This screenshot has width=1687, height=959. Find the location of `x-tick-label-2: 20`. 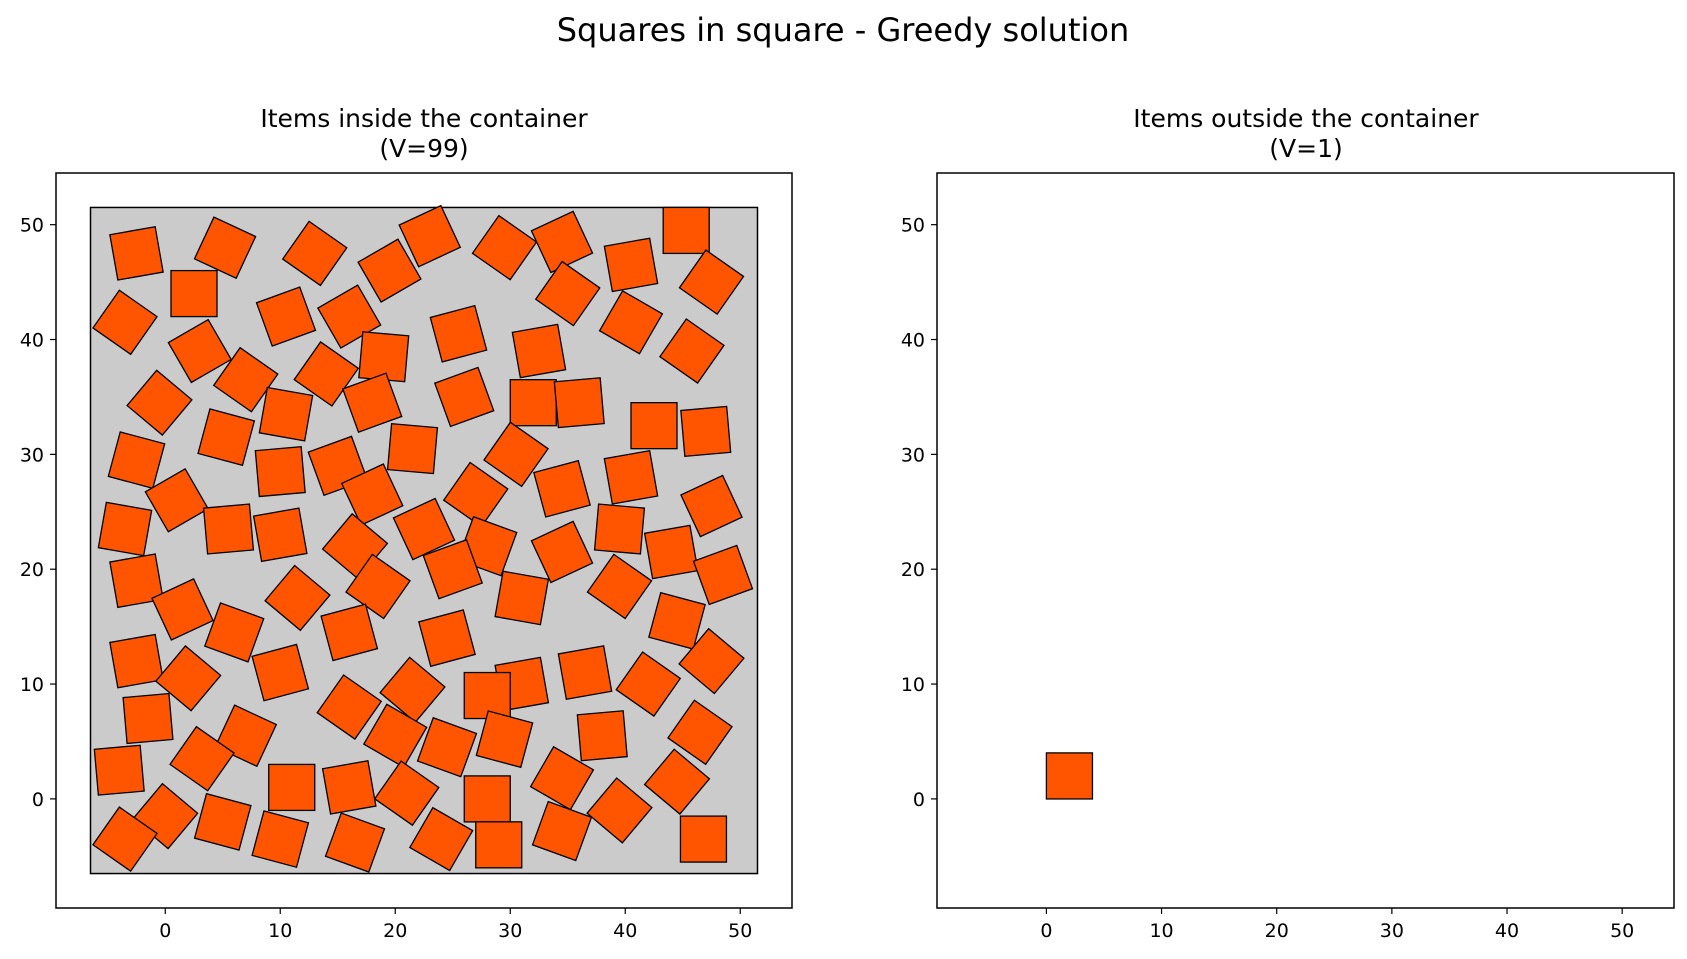

x-tick-label-2: 20 is located at coordinates (1277, 931).